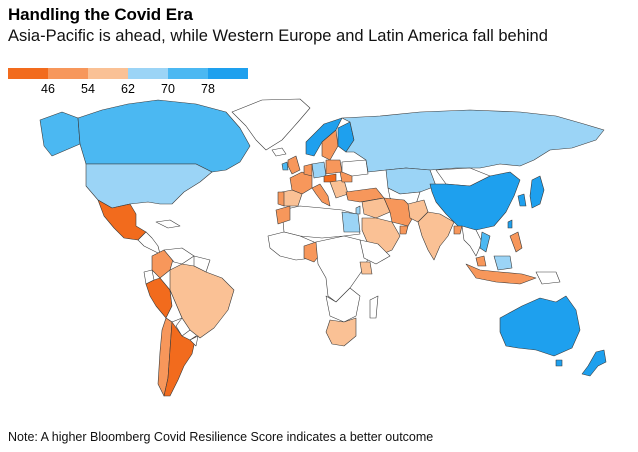 Image resolution: width=638 pixels, height=452 pixels. I want to click on alaska, so click(60, 134).